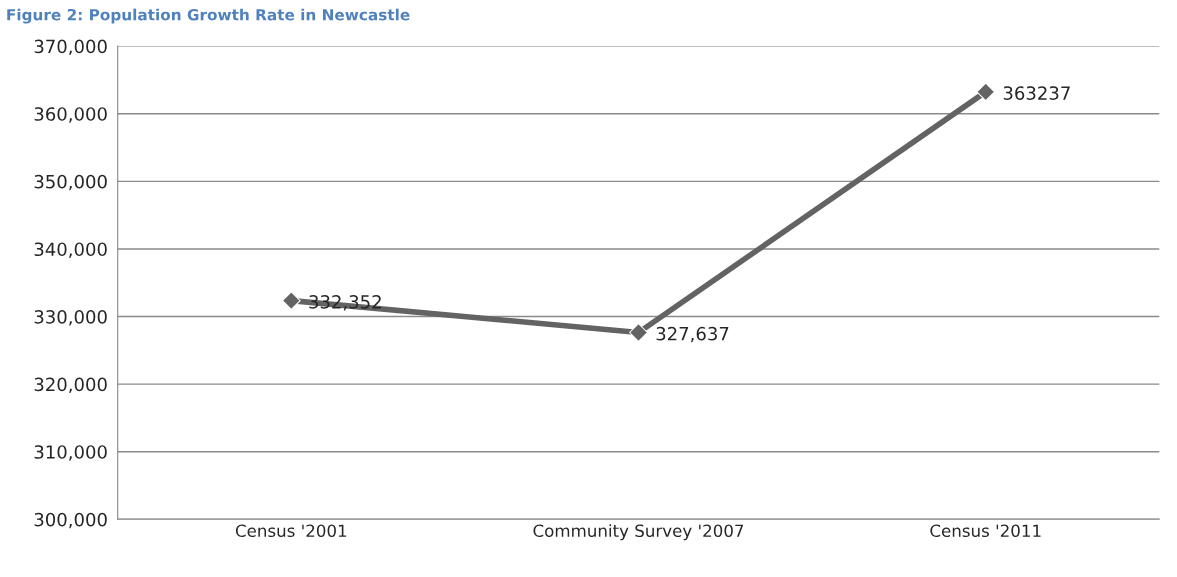  Describe the element at coordinates (70, 453) in the screenshot. I see `y-tick-label: 310,000` at that location.